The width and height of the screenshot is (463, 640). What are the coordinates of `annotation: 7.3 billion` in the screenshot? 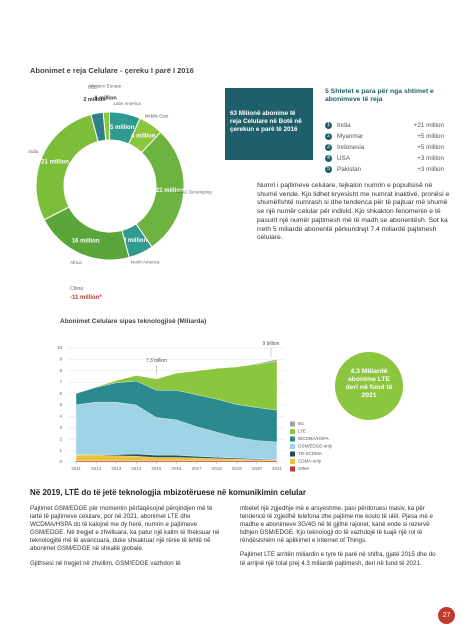 It's located at (156, 361).